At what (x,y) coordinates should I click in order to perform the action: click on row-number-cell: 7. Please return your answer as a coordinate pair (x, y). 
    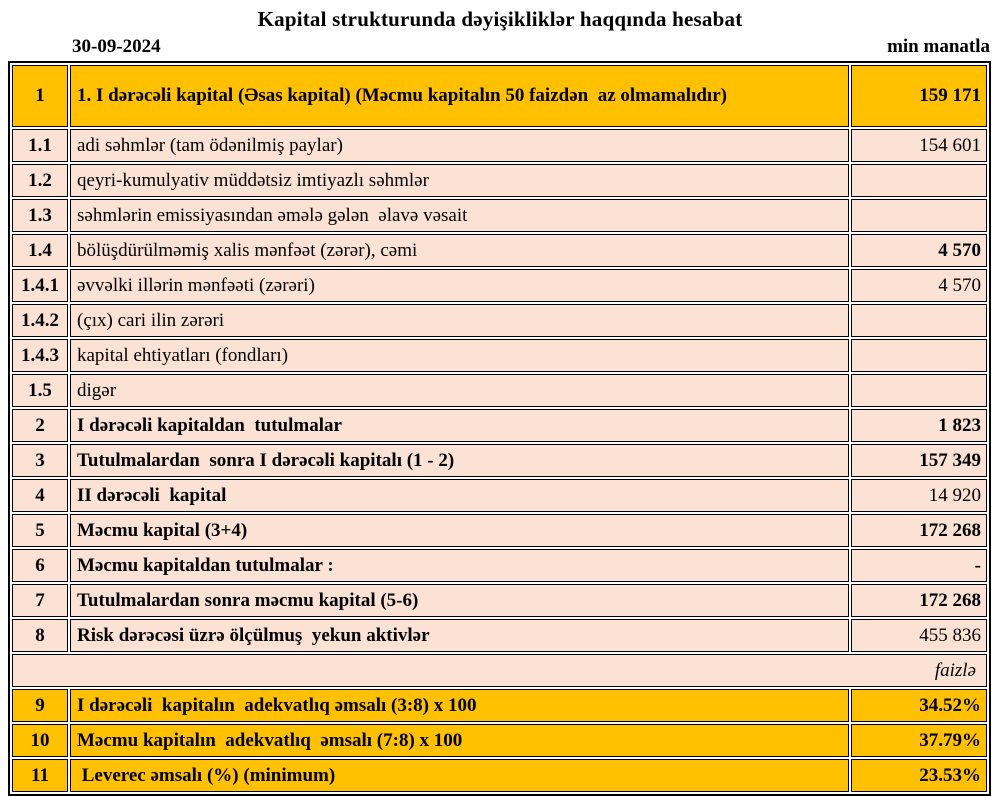
    Looking at the image, I should click on (40, 600).